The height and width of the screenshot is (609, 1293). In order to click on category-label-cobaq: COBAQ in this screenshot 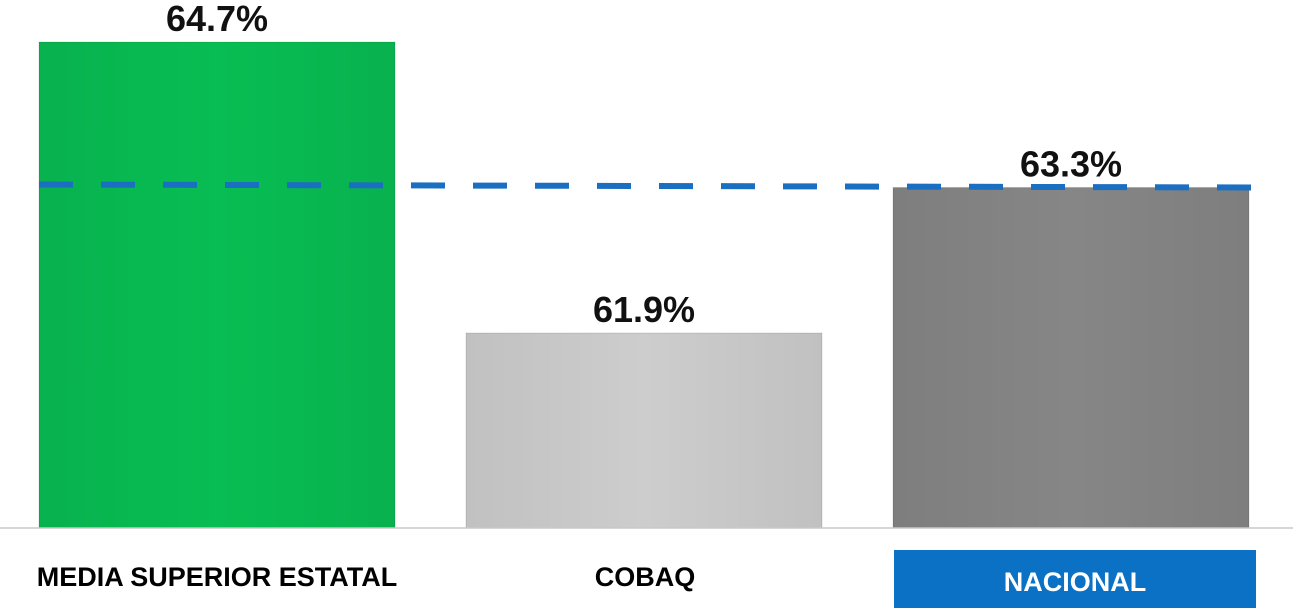, I will do `click(645, 577)`.